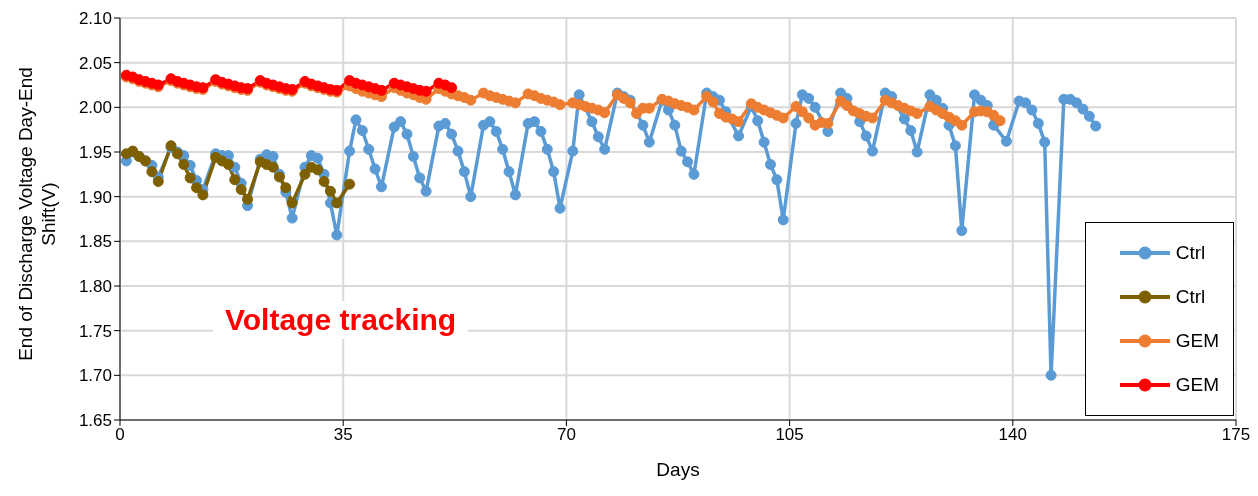 The height and width of the screenshot is (496, 1258). Describe the element at coordinates (95, 19) in the screenshot. I see `y-tick-label: 2.10` at that location.